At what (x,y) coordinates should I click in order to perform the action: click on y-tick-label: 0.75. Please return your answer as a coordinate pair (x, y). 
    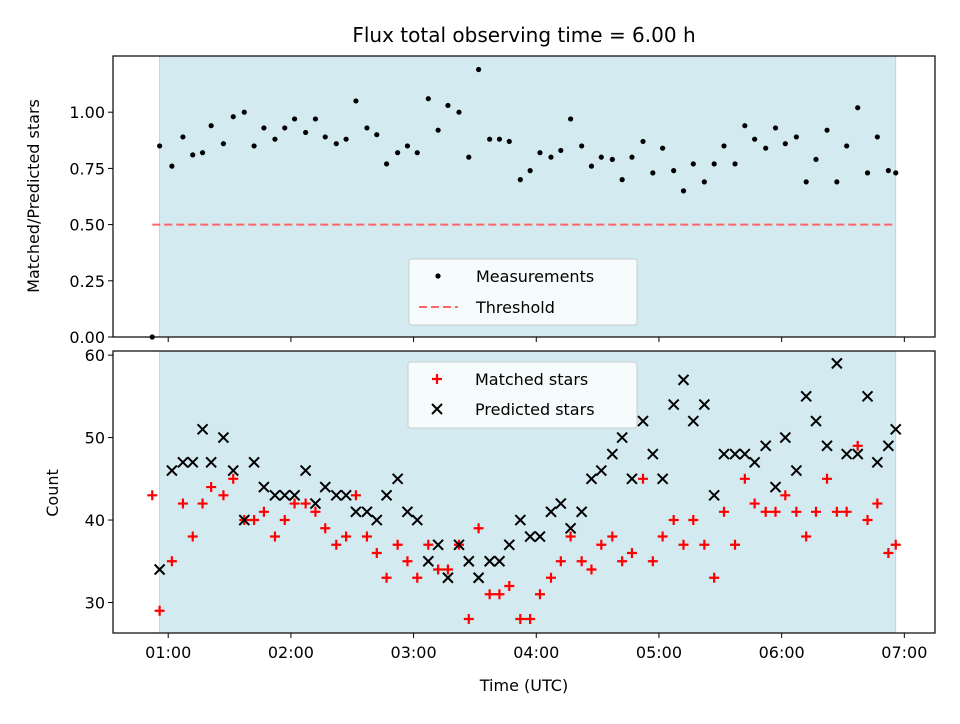
    Looking at the image, I should click on (87, 168).